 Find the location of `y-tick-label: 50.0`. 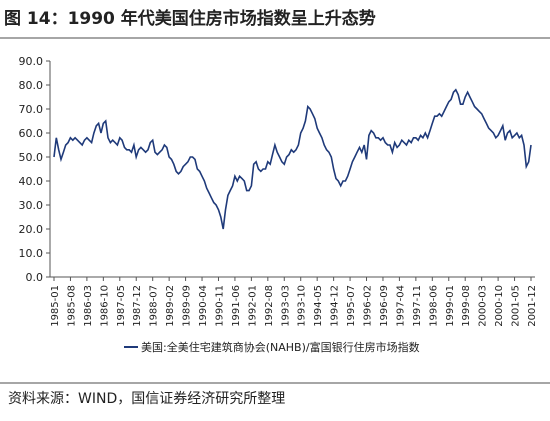

y-tick-label: 50.0 is located at coordinates (31, 157).